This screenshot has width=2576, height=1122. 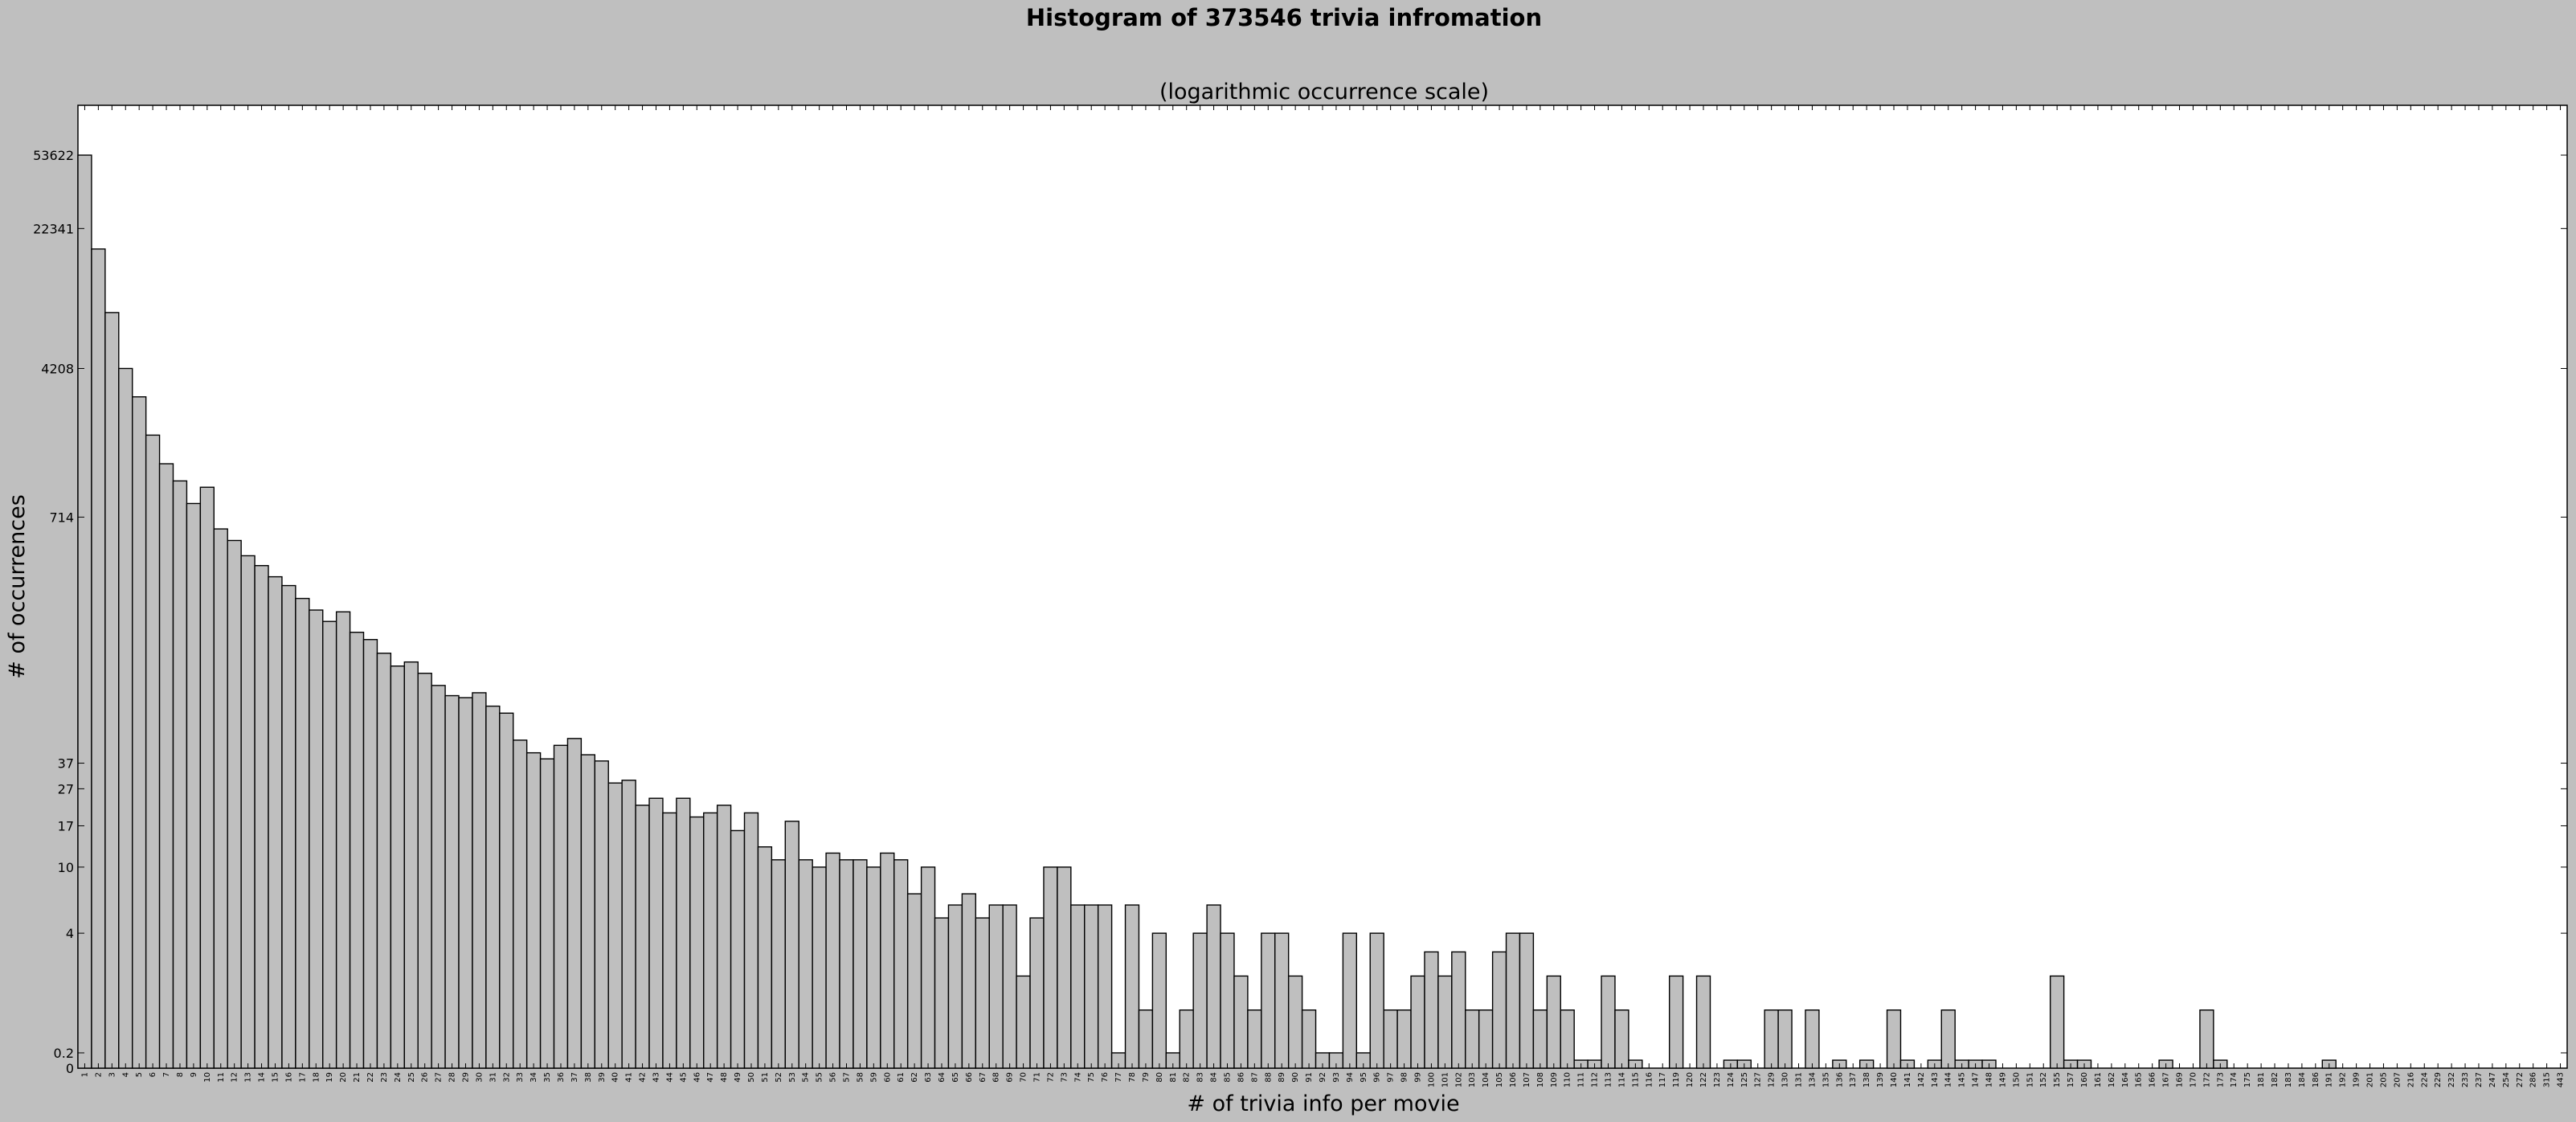 I want to click on x-tick-label: 120, so click(x=1690, y=1079).